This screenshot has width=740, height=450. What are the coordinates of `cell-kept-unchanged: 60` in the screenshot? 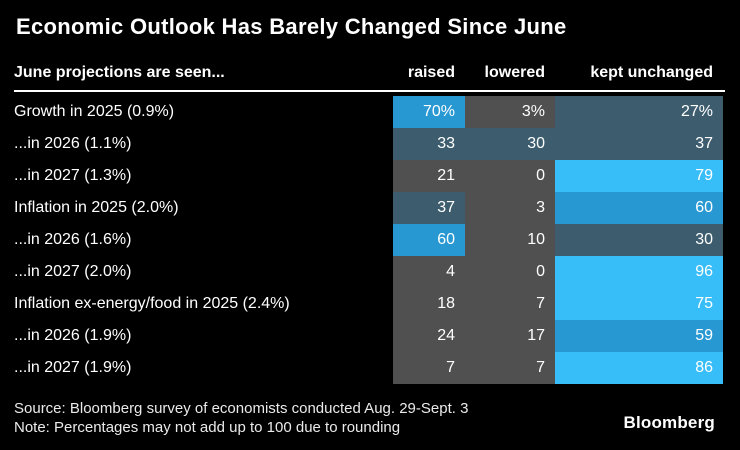 It's located at (639, 208).